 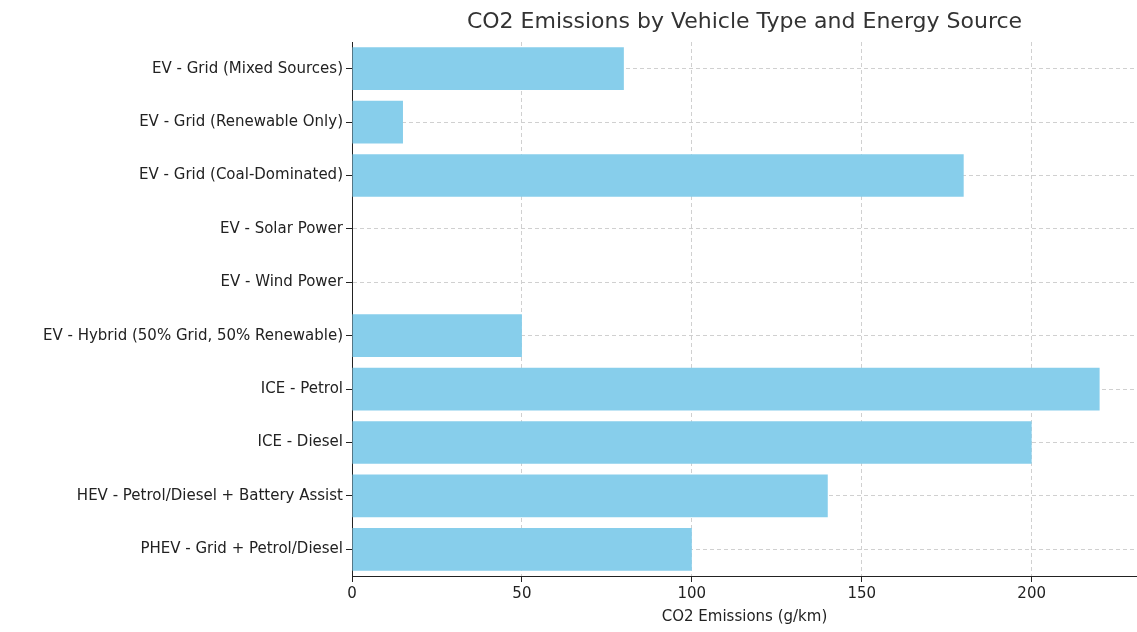 I want to click on y-tick-label: ICE - Petrol, so click(x=301, y=387).